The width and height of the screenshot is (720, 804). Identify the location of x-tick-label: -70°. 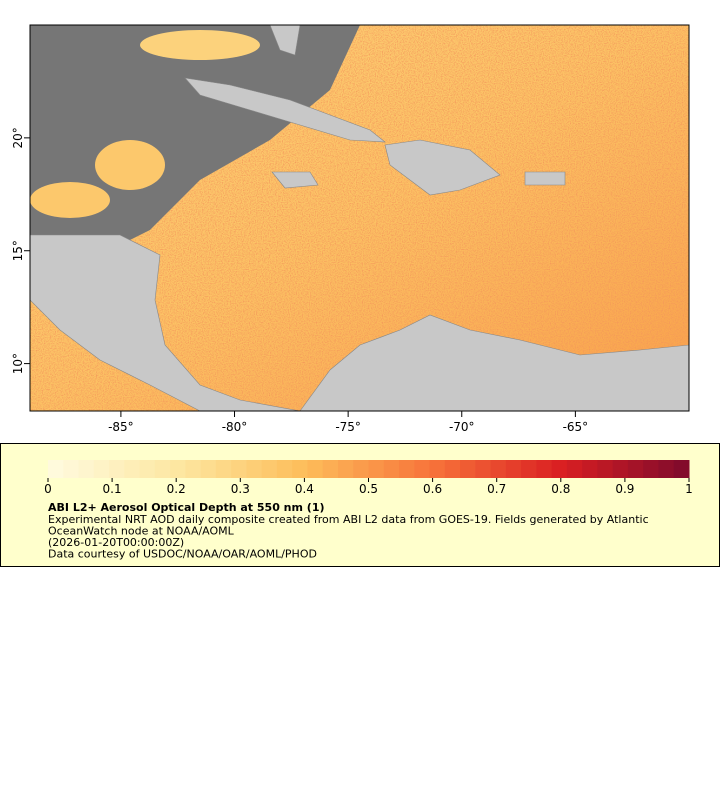
(462, 427).